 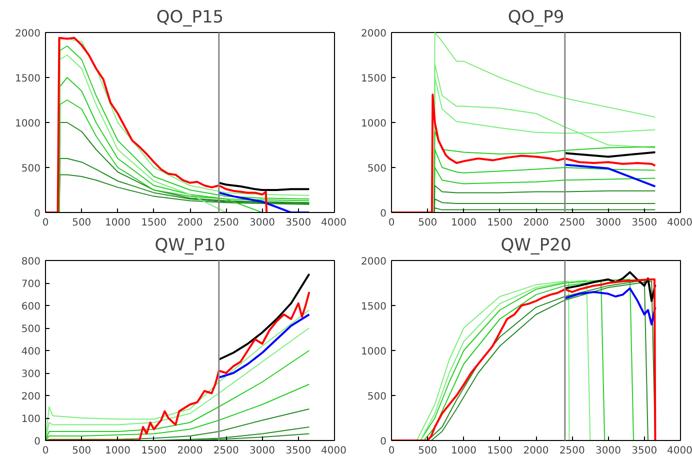 What do you see at coordinates (536, 18) in the screenshot?
I see `chart-title: QO_P9` at bounding box center [536, 18].